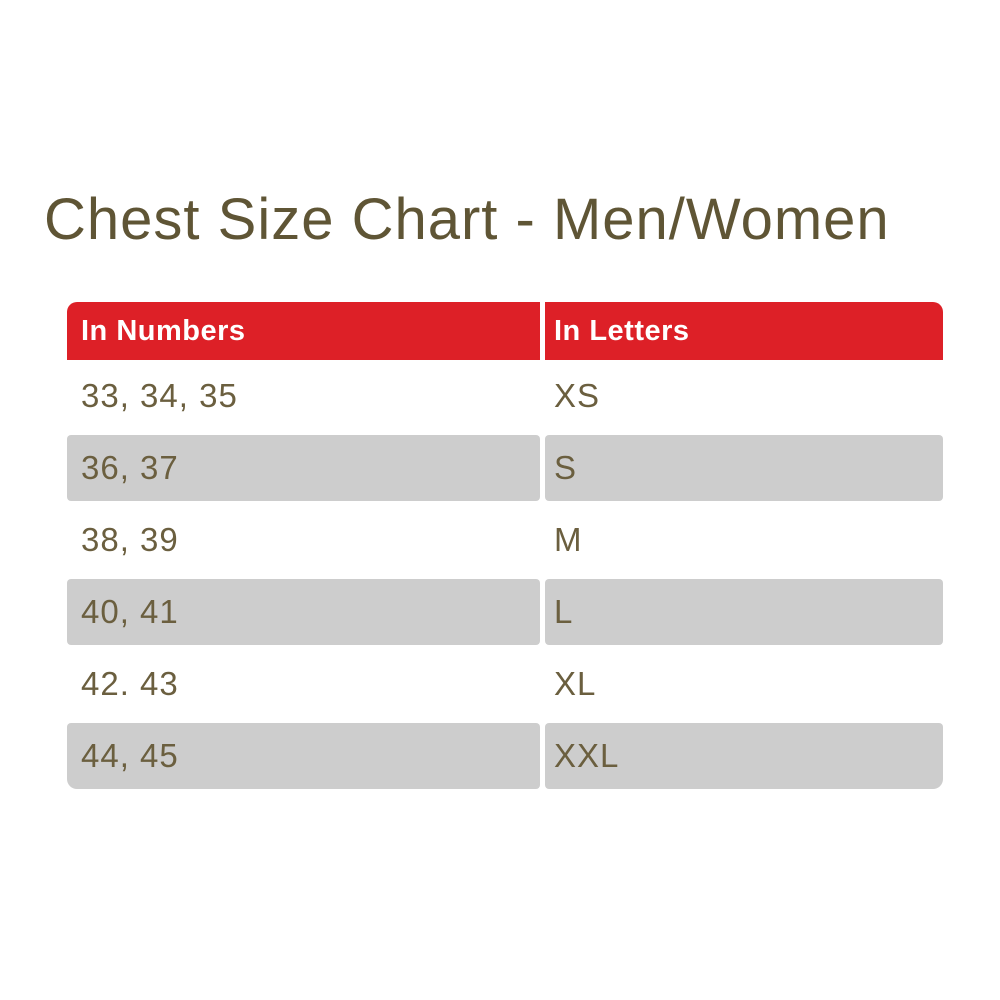  What do you see at coordinates (575, 683) in the screenshot?
I see `cell-letters: XL` at bounding box center [575, 683].